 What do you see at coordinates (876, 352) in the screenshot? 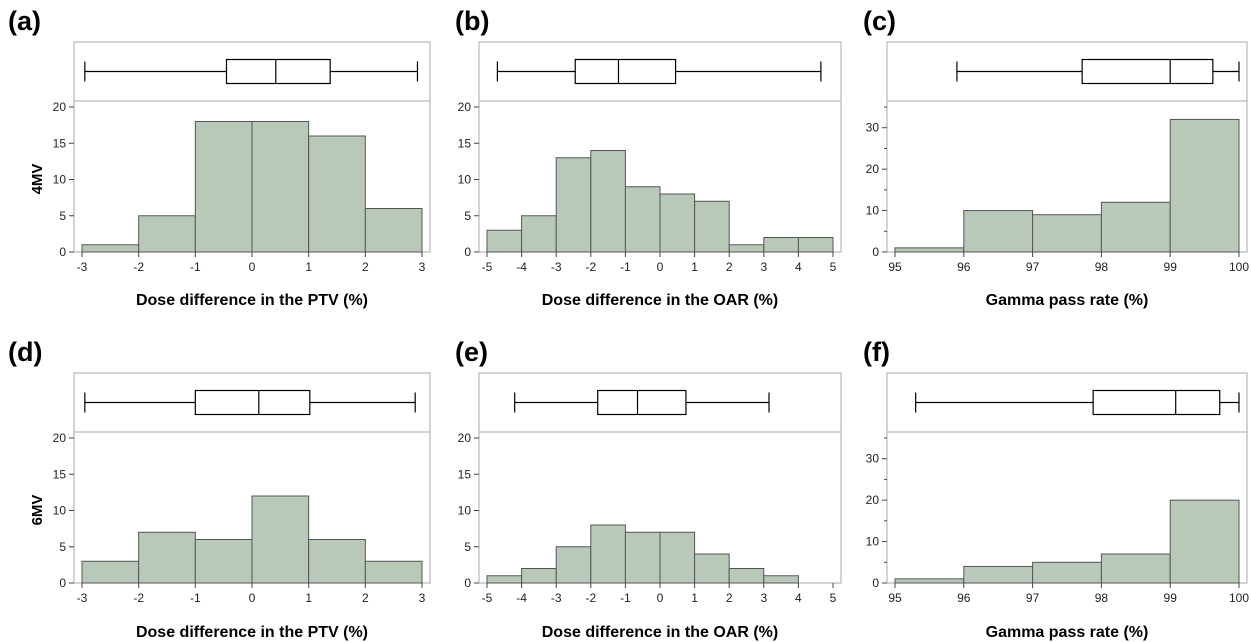
I see `panel-label: (f)` at bounding box center [876, 352].